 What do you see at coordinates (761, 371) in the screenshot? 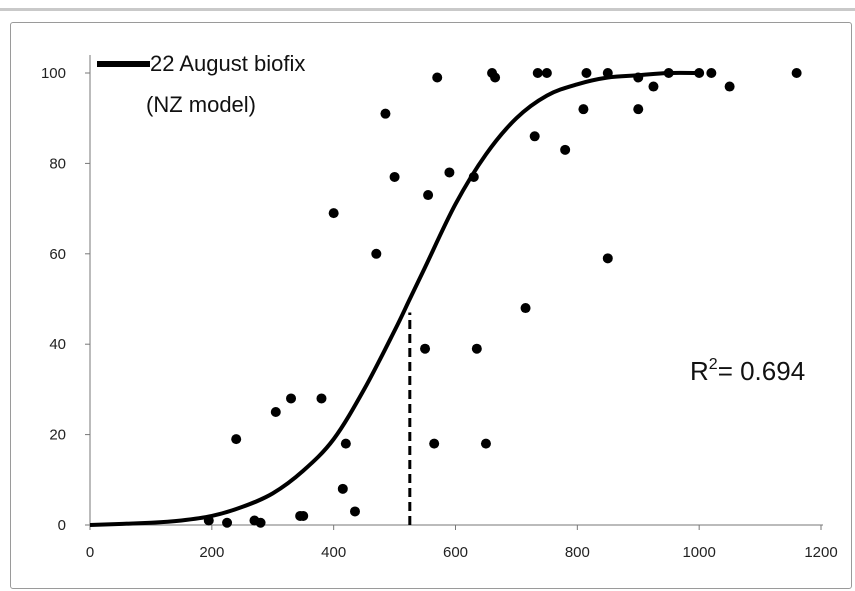
I see `r-squared-value: = 0.694` at bounding box center [761, 371].